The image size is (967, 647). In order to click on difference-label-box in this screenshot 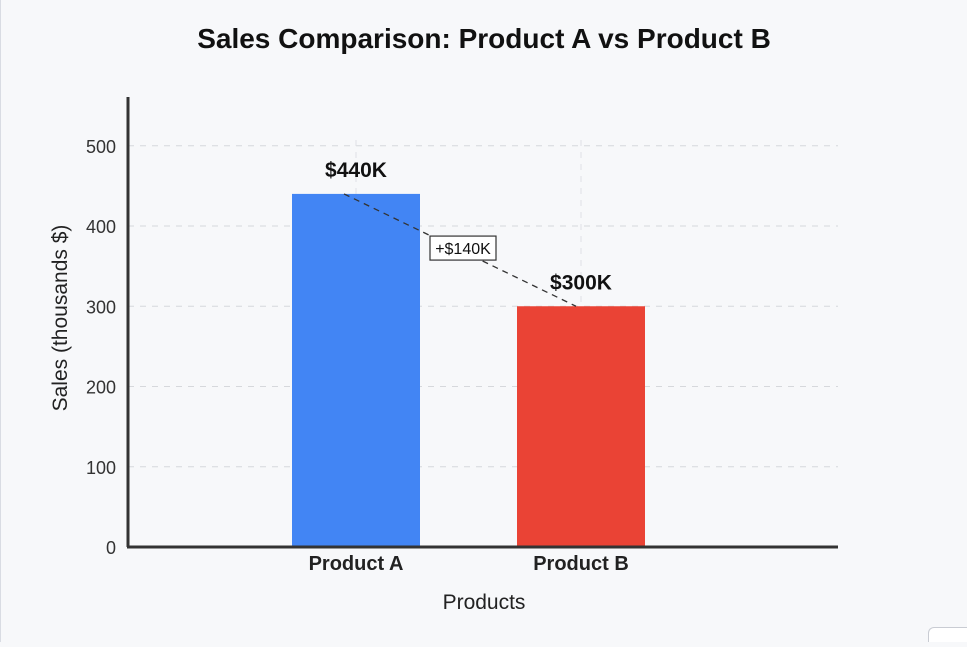, I will do `click(463, 248)`.